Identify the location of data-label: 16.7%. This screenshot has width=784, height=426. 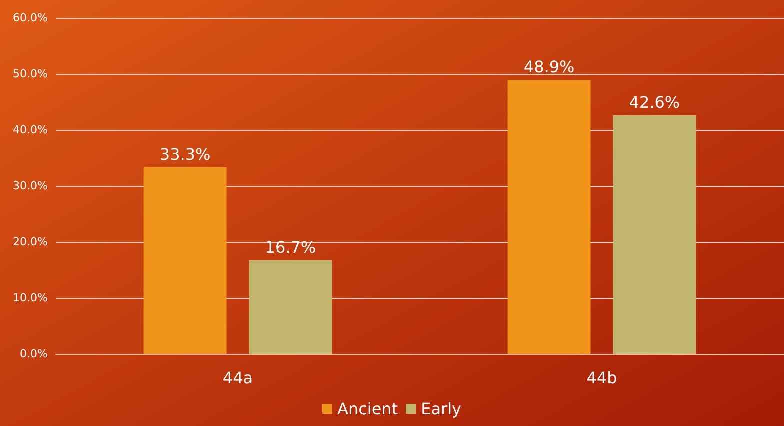
(290, 247).